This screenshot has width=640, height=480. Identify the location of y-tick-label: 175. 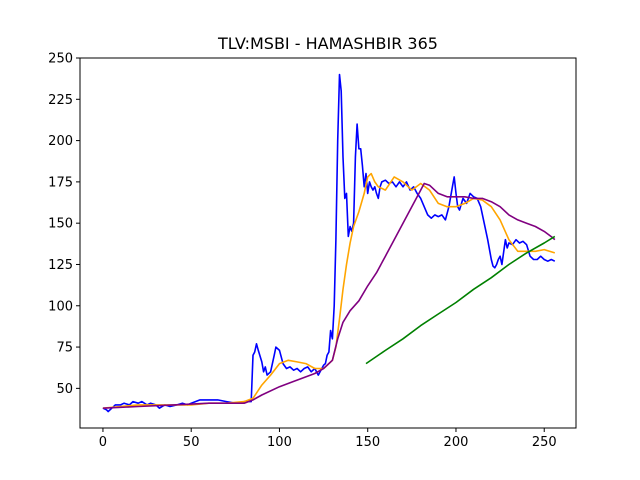
(60, 182).